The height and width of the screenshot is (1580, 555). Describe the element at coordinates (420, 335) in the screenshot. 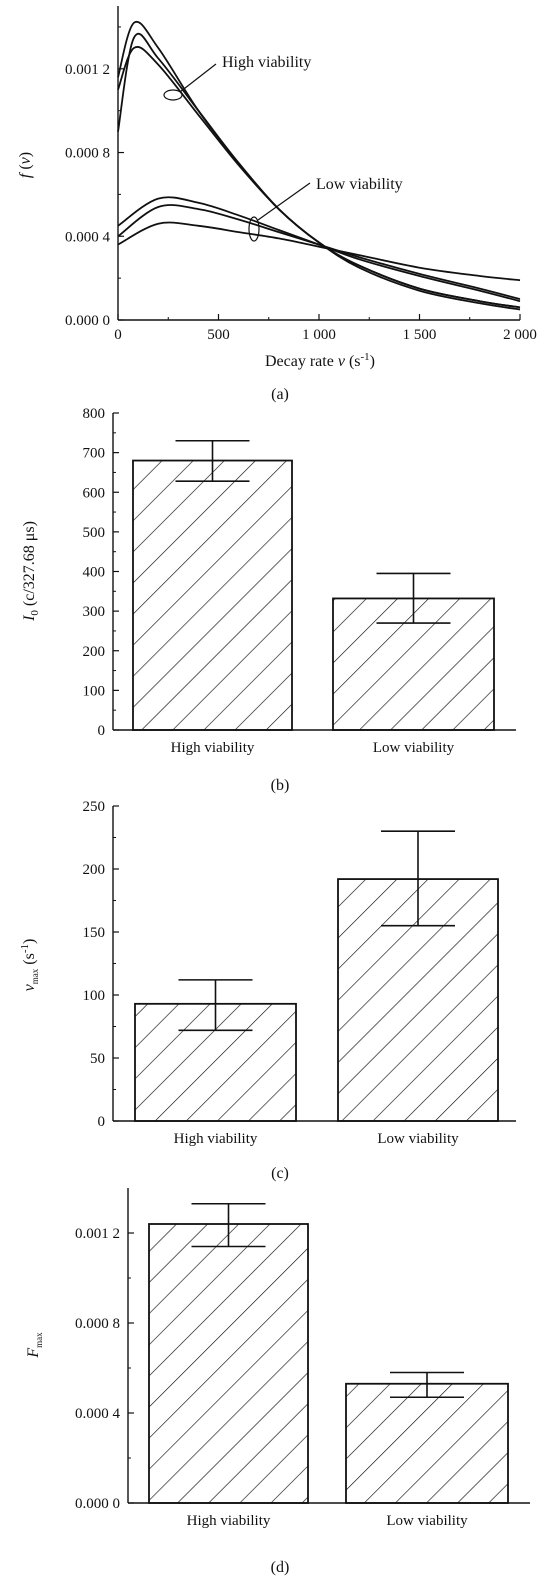

I see `x-tick-label: 1 500` at that location.